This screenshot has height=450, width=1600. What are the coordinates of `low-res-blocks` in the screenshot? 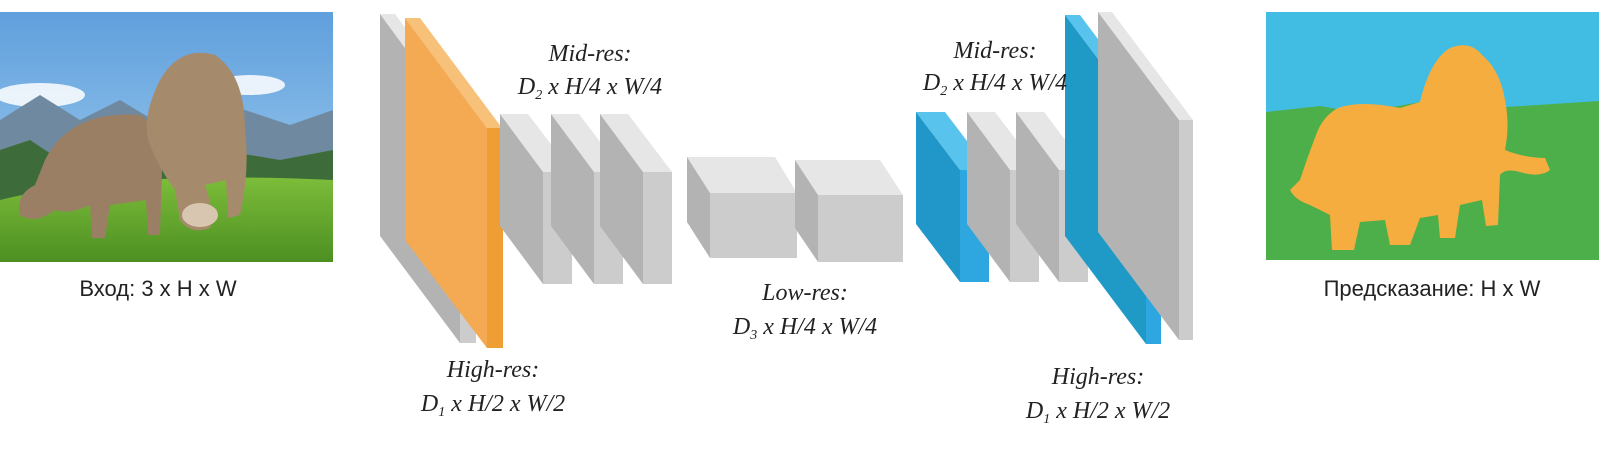 It's located at (795, 209).